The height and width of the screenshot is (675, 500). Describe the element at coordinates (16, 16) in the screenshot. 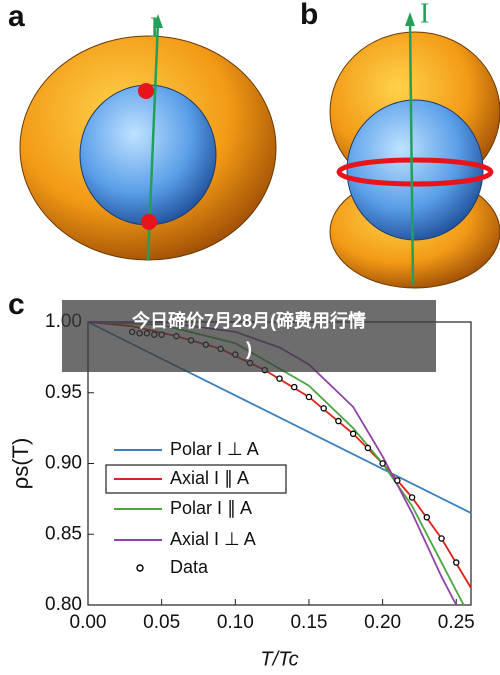

I see `panel-label: a` at that location.